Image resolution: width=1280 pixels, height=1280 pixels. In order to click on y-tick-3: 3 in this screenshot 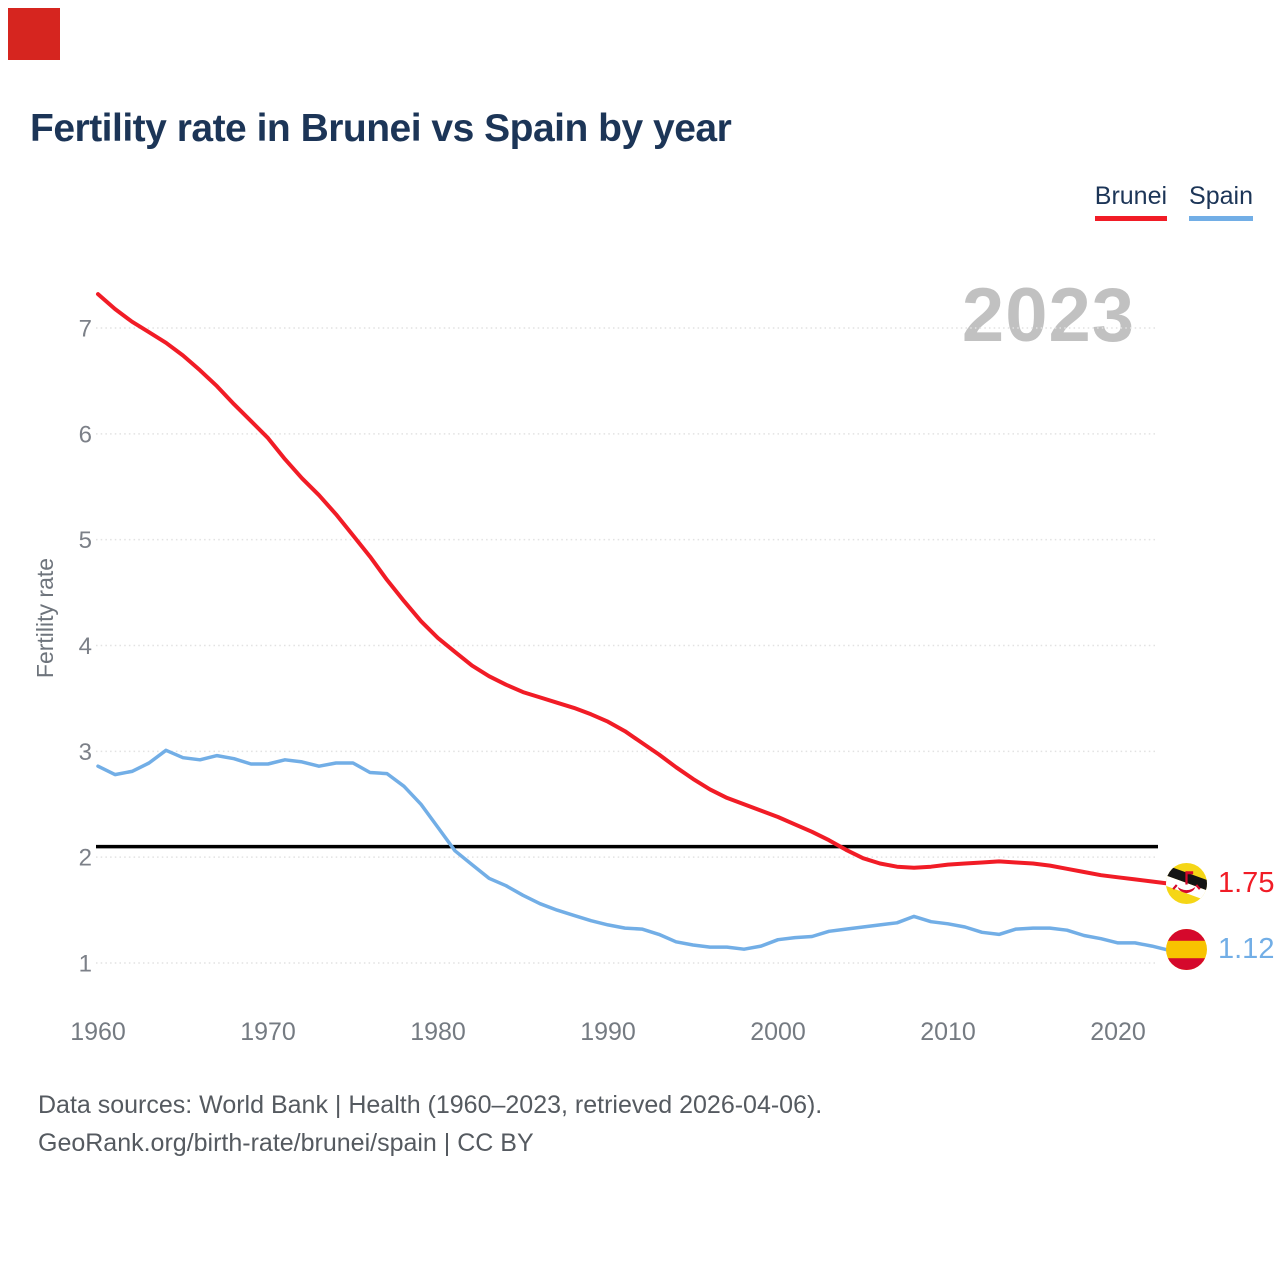, I will do `click(85, 752)`.